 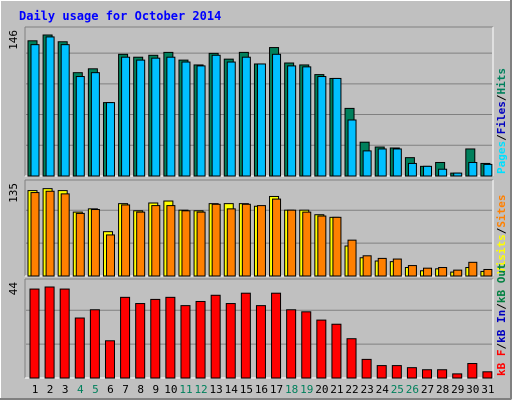 What do you see at coordinates (501, 283) in the screenshot?
I see `legend-item: kB Out` at bounding box center [501, 283].